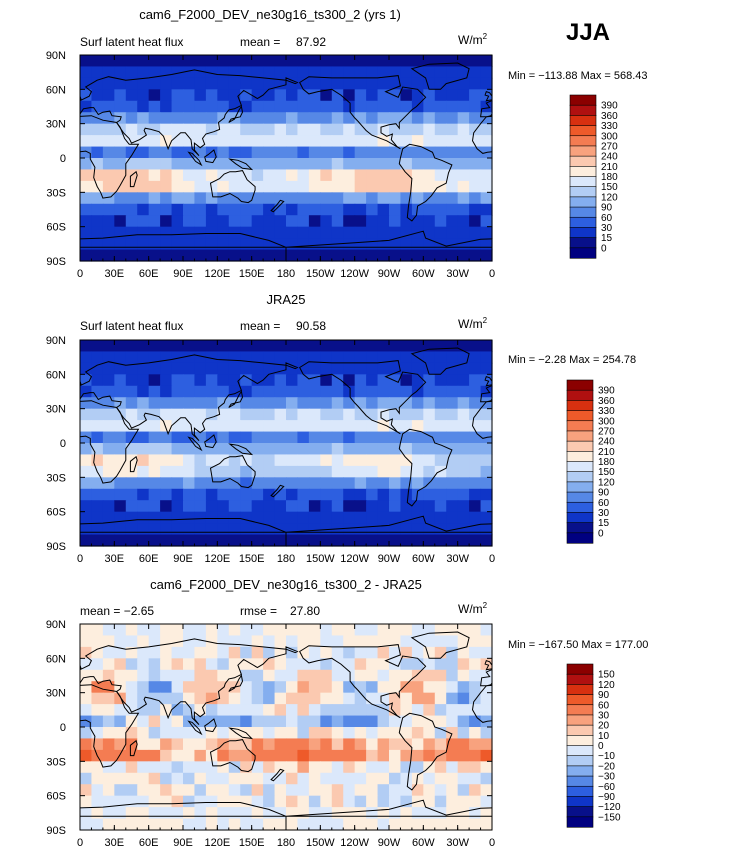 The height and width of the screenshot is (858, 732). What do you see at coordinates (606, 756) in the screenshot?
I see `legend-level-label: −10` at bounding box center [606, 756].